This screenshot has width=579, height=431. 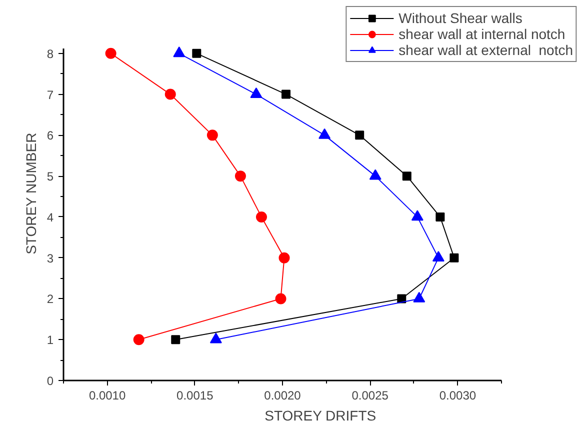 What do you see at coordinates (195, 395) in the screenshot?
I see `x-tick-label: 0.0015` at bounding box center [195, 395].